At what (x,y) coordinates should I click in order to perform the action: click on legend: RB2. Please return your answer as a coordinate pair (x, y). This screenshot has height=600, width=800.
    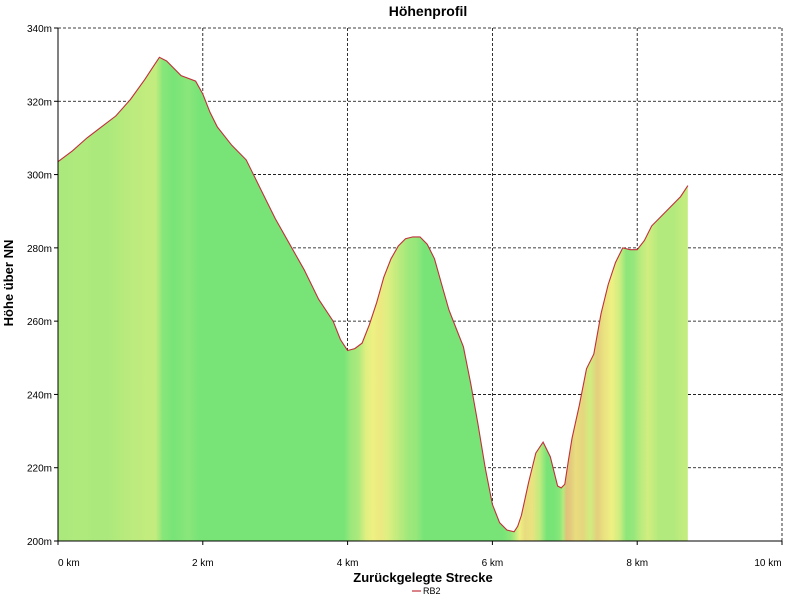
    Looking at the image, I should click on (426, 591).